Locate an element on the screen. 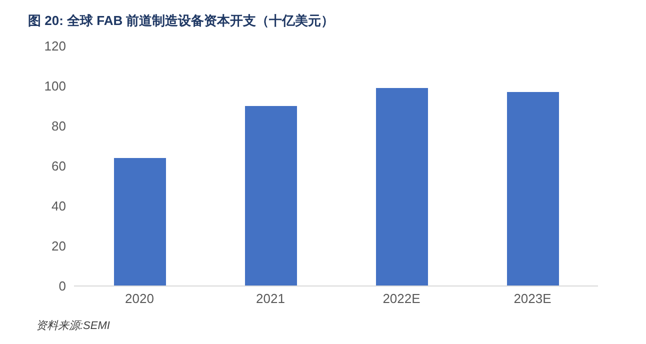  chart-title: 图 20: 全球 FAB 前道制造设备资本开支（十亿美元） is located at coordinates (181, 21).